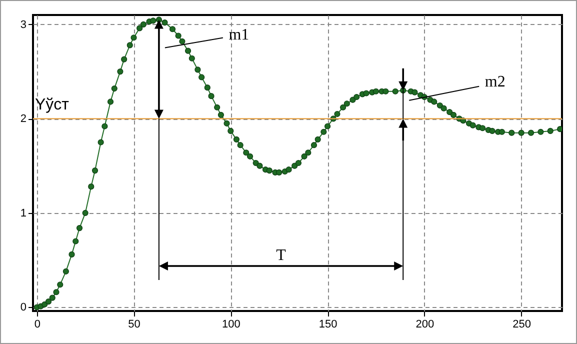  What do you see at coordinates (37, 324) in the screenshot?
I see `x-tick-label: 0` at bounding box center [37, 324].